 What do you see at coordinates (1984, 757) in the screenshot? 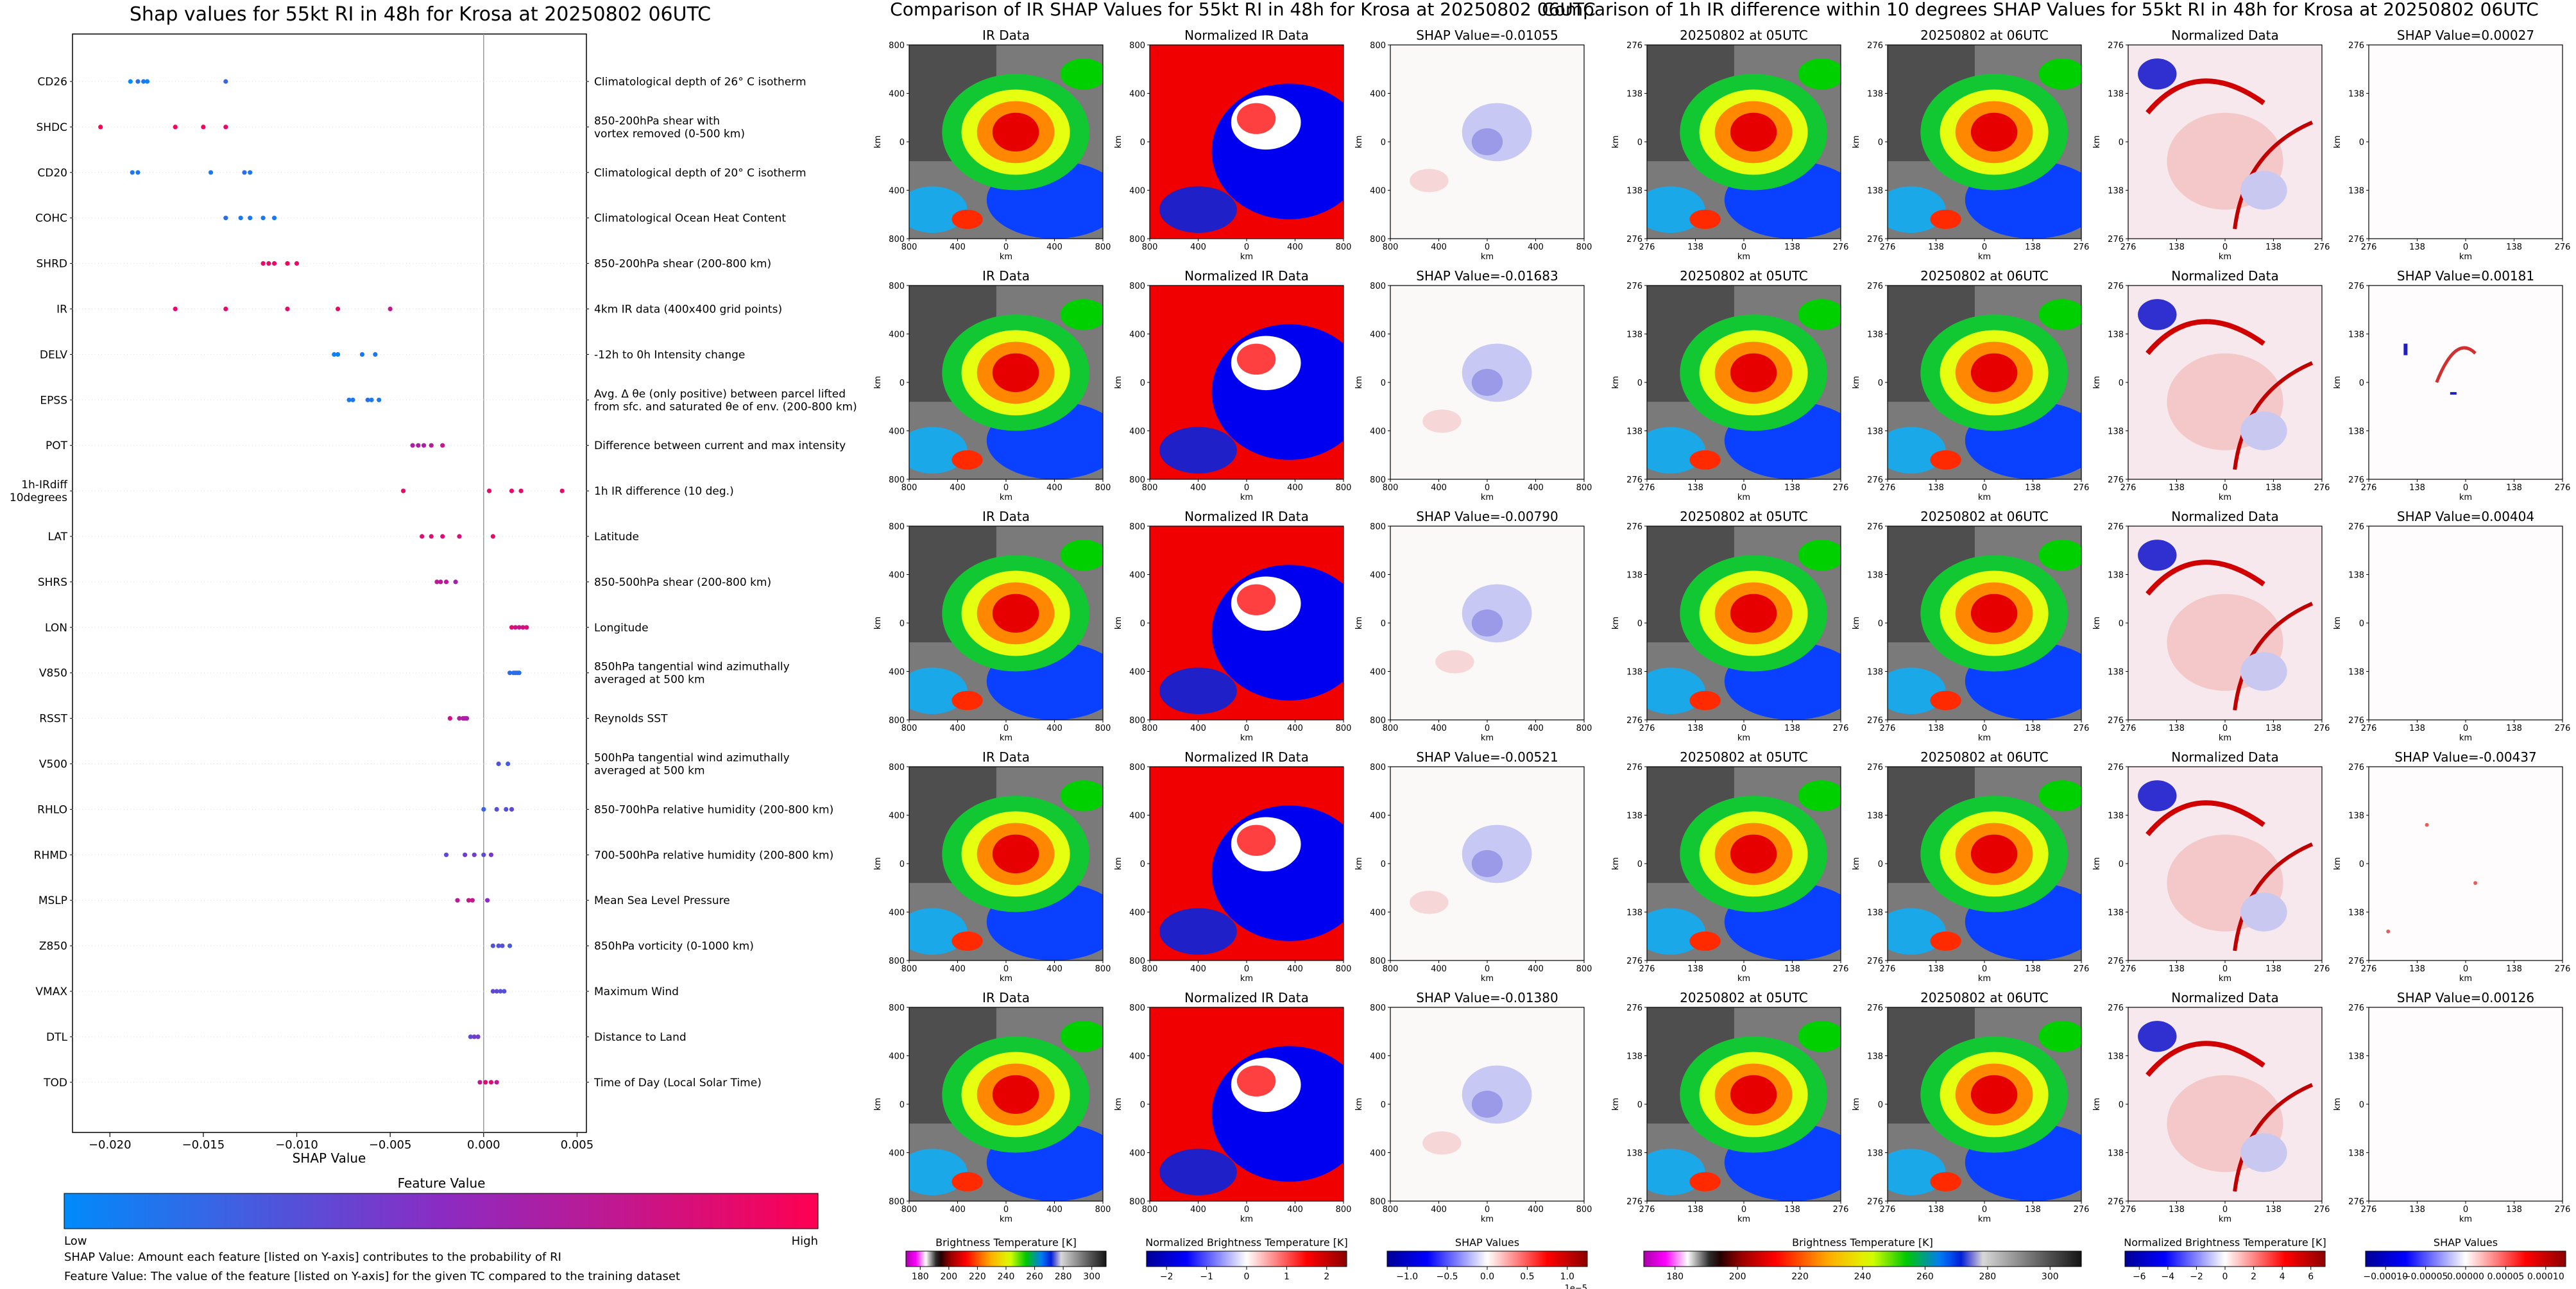
I see `subplot-title: 20250802 at 06UTC` at bounding box center [1984, 757].